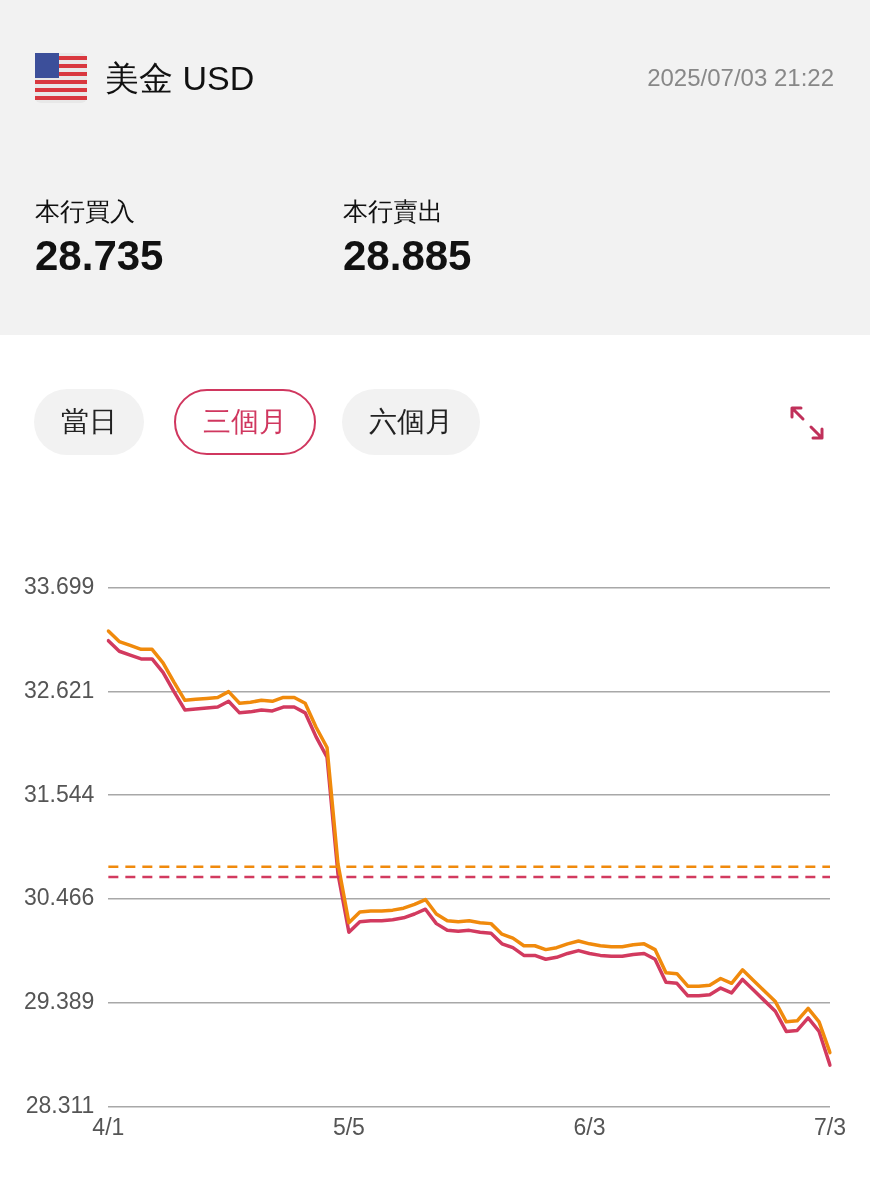  What do you see at coordinates (740, 78) in the screenshot?
I see `text: 2025/07/03 21:22` at bounding box center [740, 78].